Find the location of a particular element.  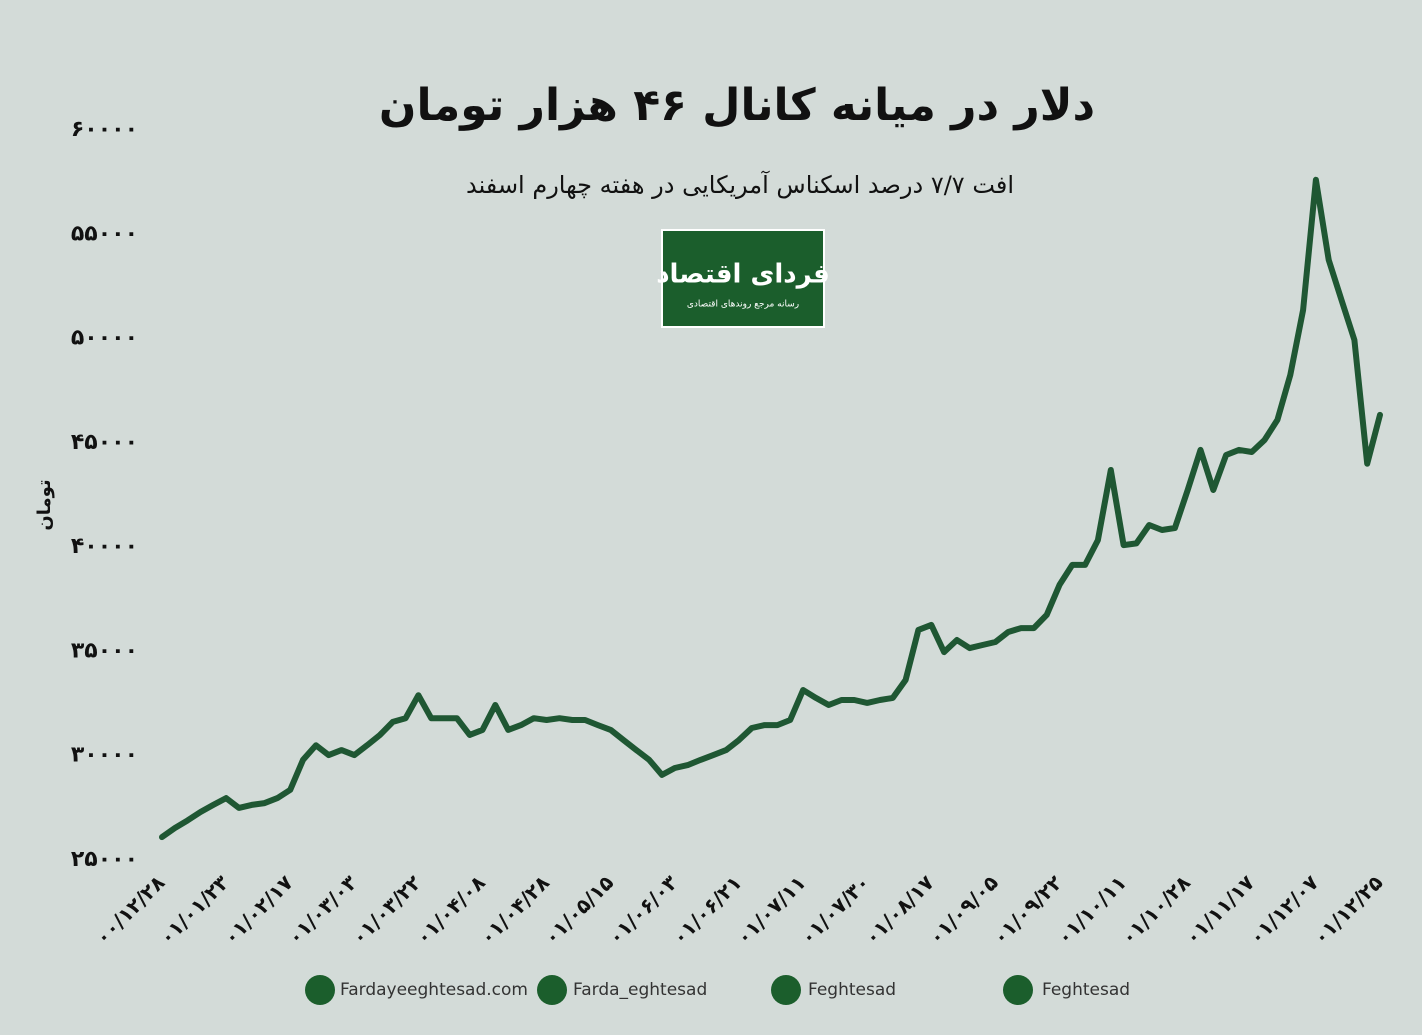

logo-box is located at coordinates (743, 278).